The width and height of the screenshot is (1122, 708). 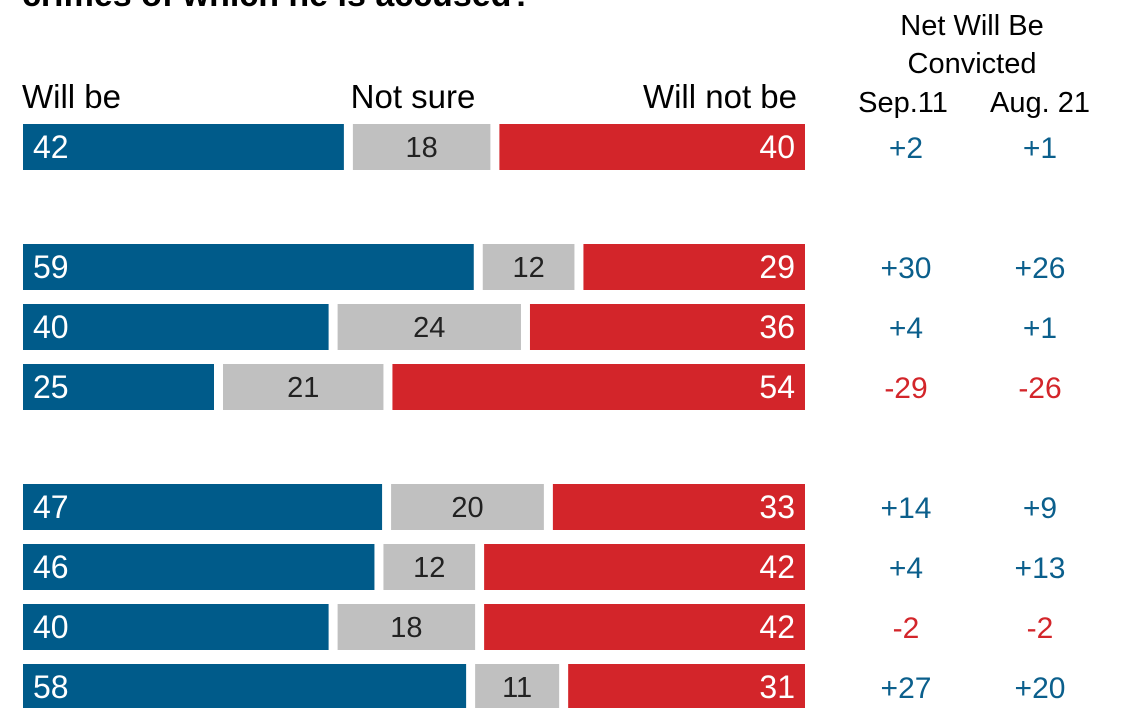 What do you see at coordinates (906, 148) in the screenshot?
I see `net-value-sep11: +2` at bounding box center [906, 148].